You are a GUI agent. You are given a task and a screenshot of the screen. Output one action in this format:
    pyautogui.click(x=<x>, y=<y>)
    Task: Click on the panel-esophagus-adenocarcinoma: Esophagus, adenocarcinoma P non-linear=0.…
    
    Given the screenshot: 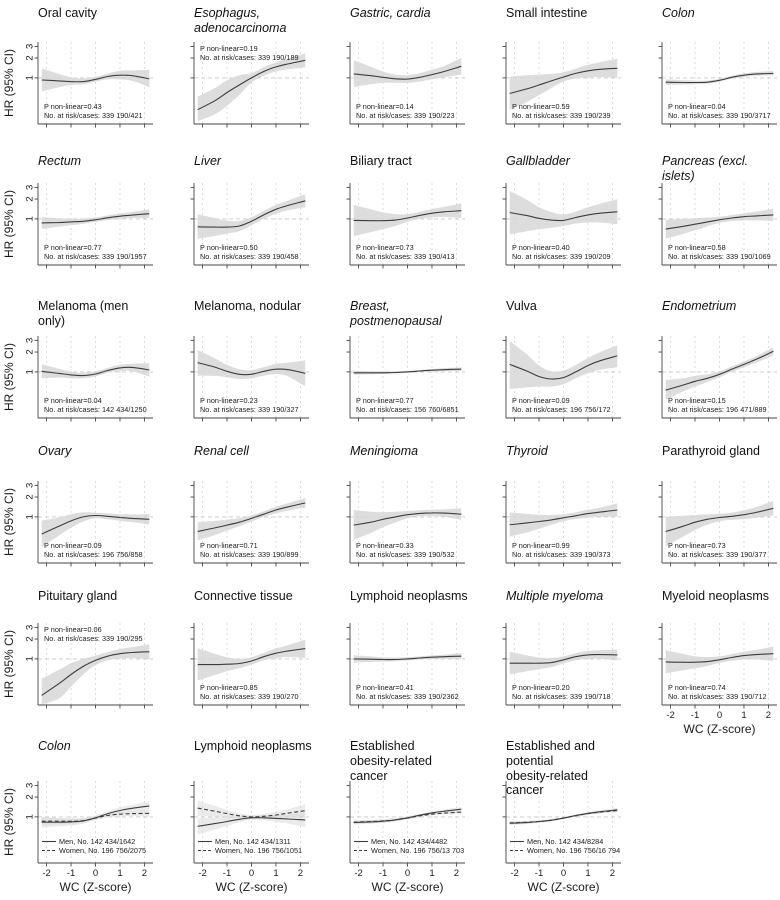 What is the action you would take?
    pyautogui.click(x=234, y=66)
    